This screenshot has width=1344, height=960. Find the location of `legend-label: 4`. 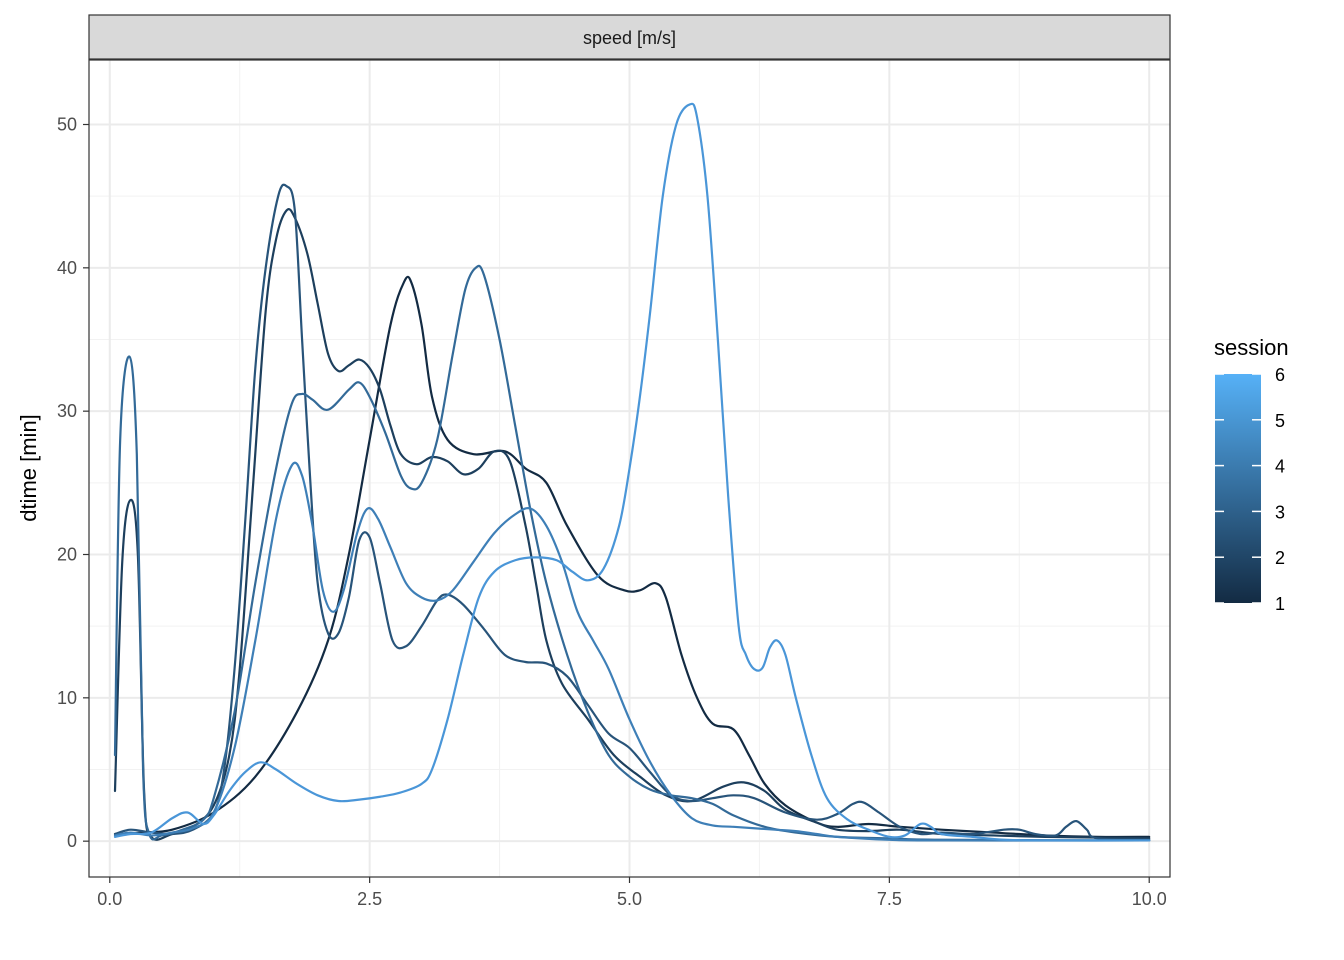

legend-label: 4 is located at coordinates (1280, 467).